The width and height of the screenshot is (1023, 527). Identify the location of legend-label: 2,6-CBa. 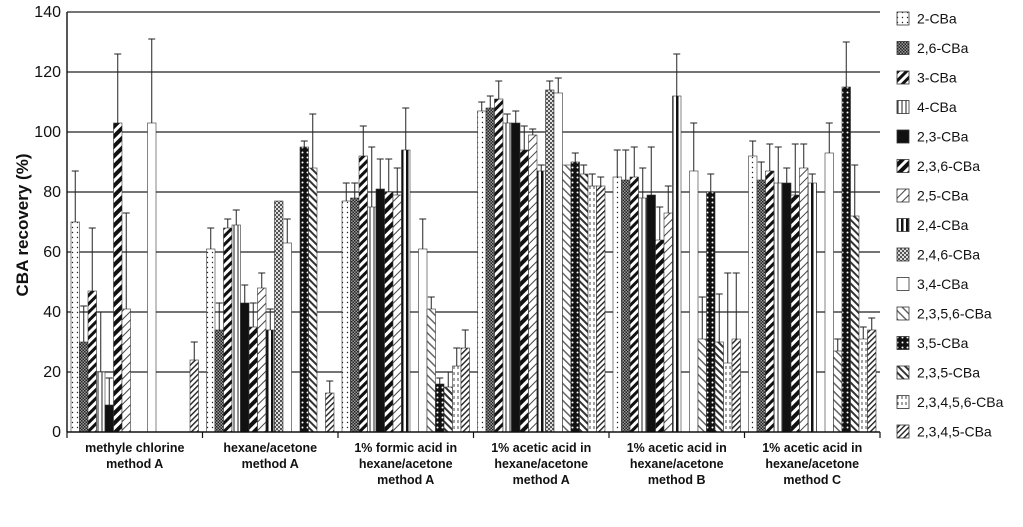
(943, 48).